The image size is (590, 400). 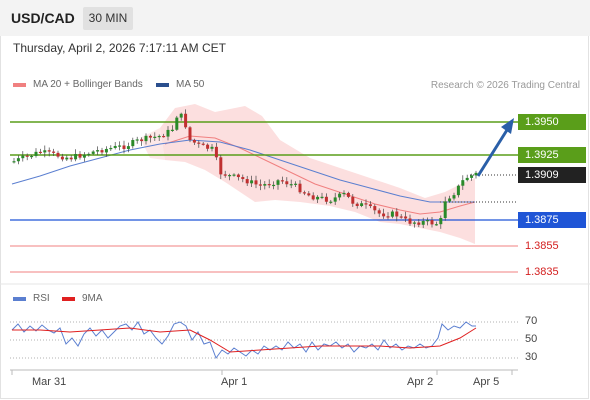 What do you see at coordinates (507, 126) in the screenshot?
I see `forecast-arrow-head` at bounding box center [507, 126].